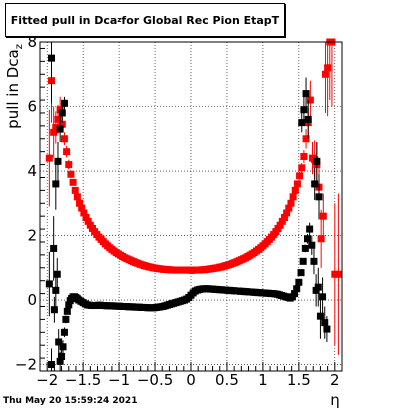 This screenshot has width=400, height=410. I want to click on x-tick-label: 0.5, so click(227, 380).